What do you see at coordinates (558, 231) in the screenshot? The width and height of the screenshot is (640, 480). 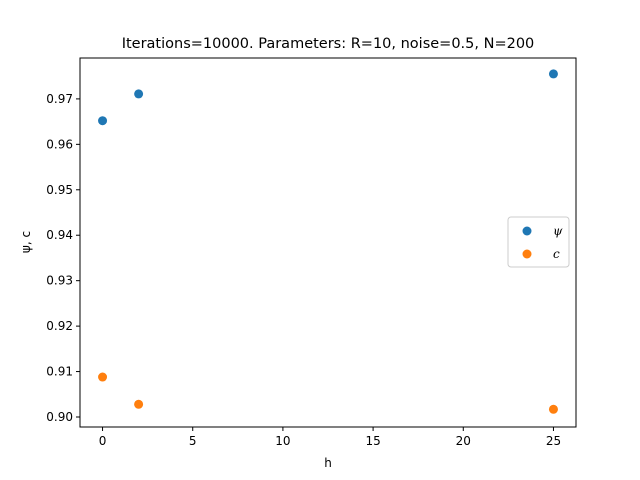 I see `legend-label: ψ` at bounding box center [558, 231].